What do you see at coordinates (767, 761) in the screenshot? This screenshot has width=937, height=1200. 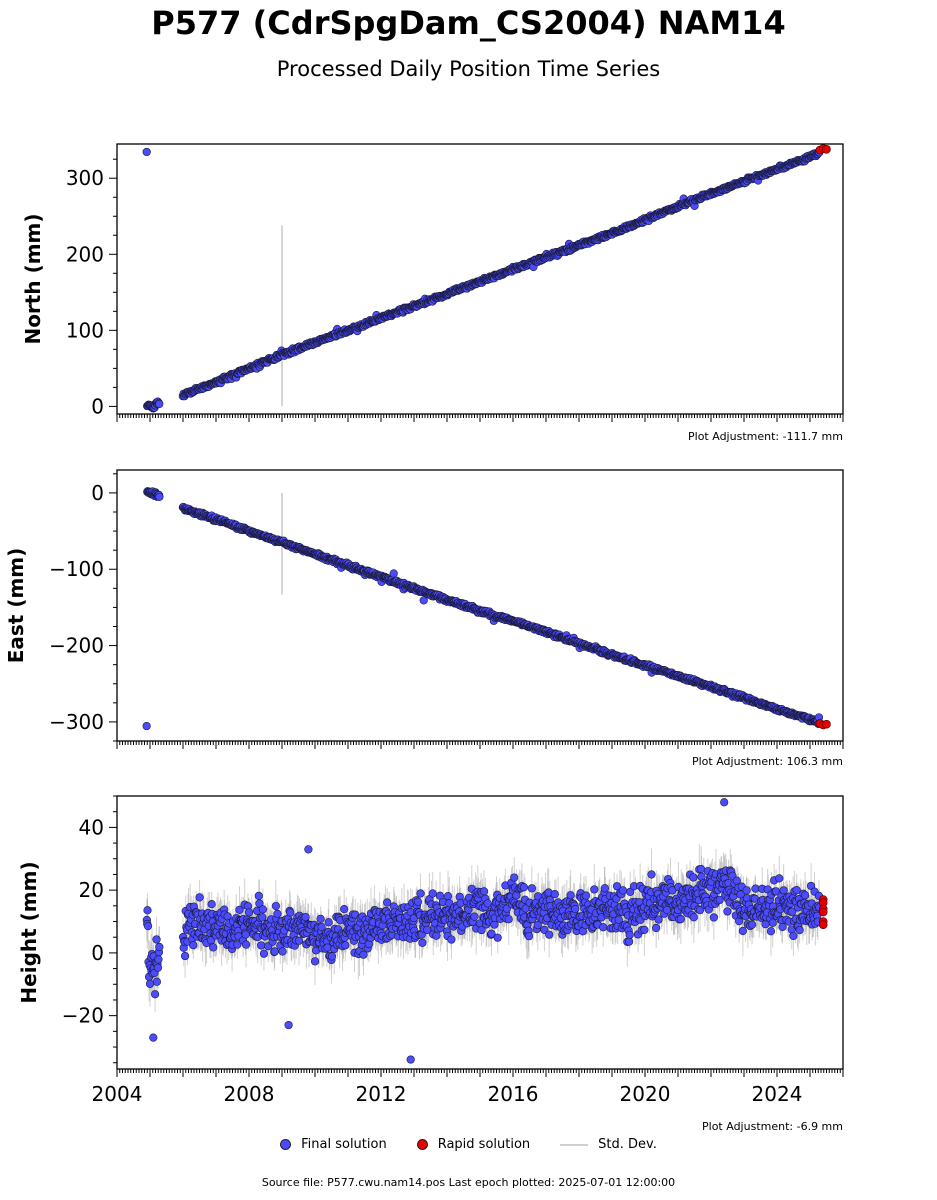 I see `plot-adjustment-note: Plot Adjustment: 106.3 mm` at bounding box center [767, 761].